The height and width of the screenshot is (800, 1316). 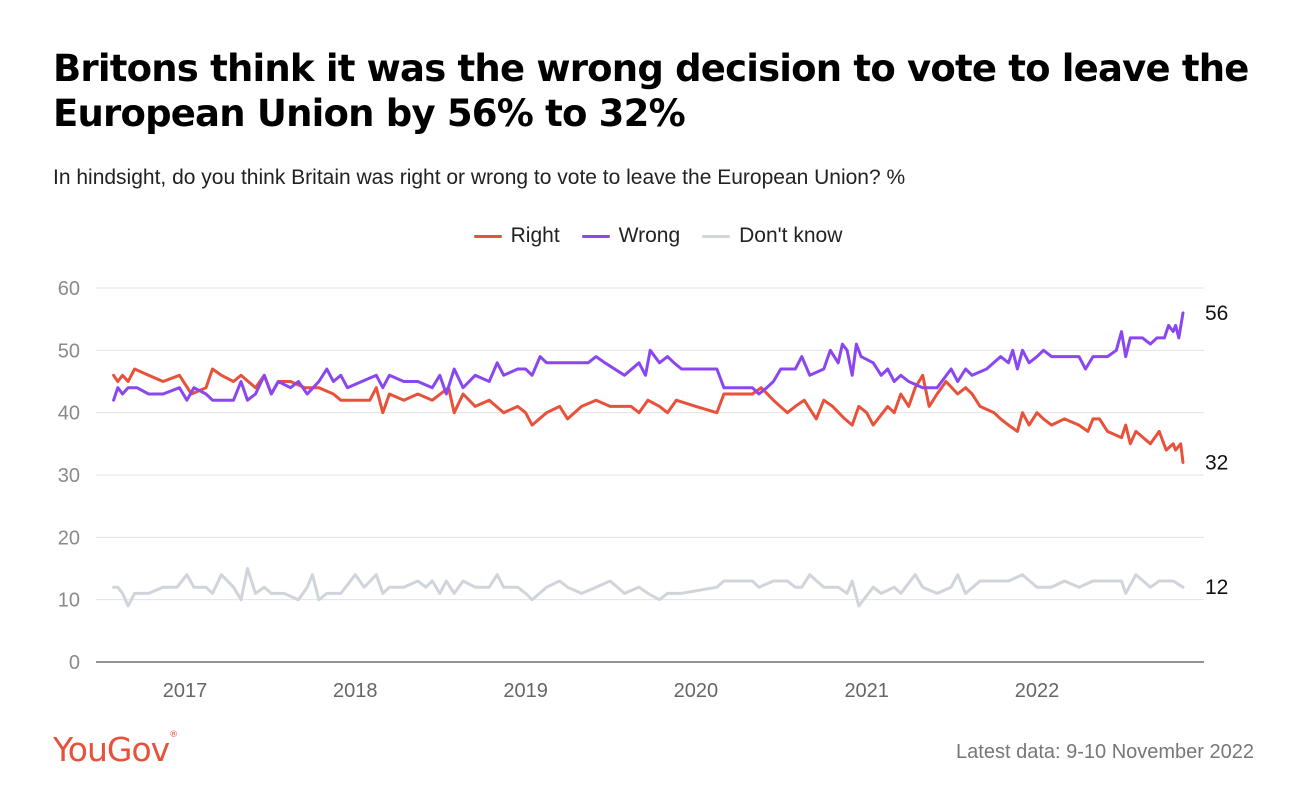 What do you see at coordinates (866, 691) in the screenshot?
I see `x-tick-label: 2021` at bounding box center [866, 691].